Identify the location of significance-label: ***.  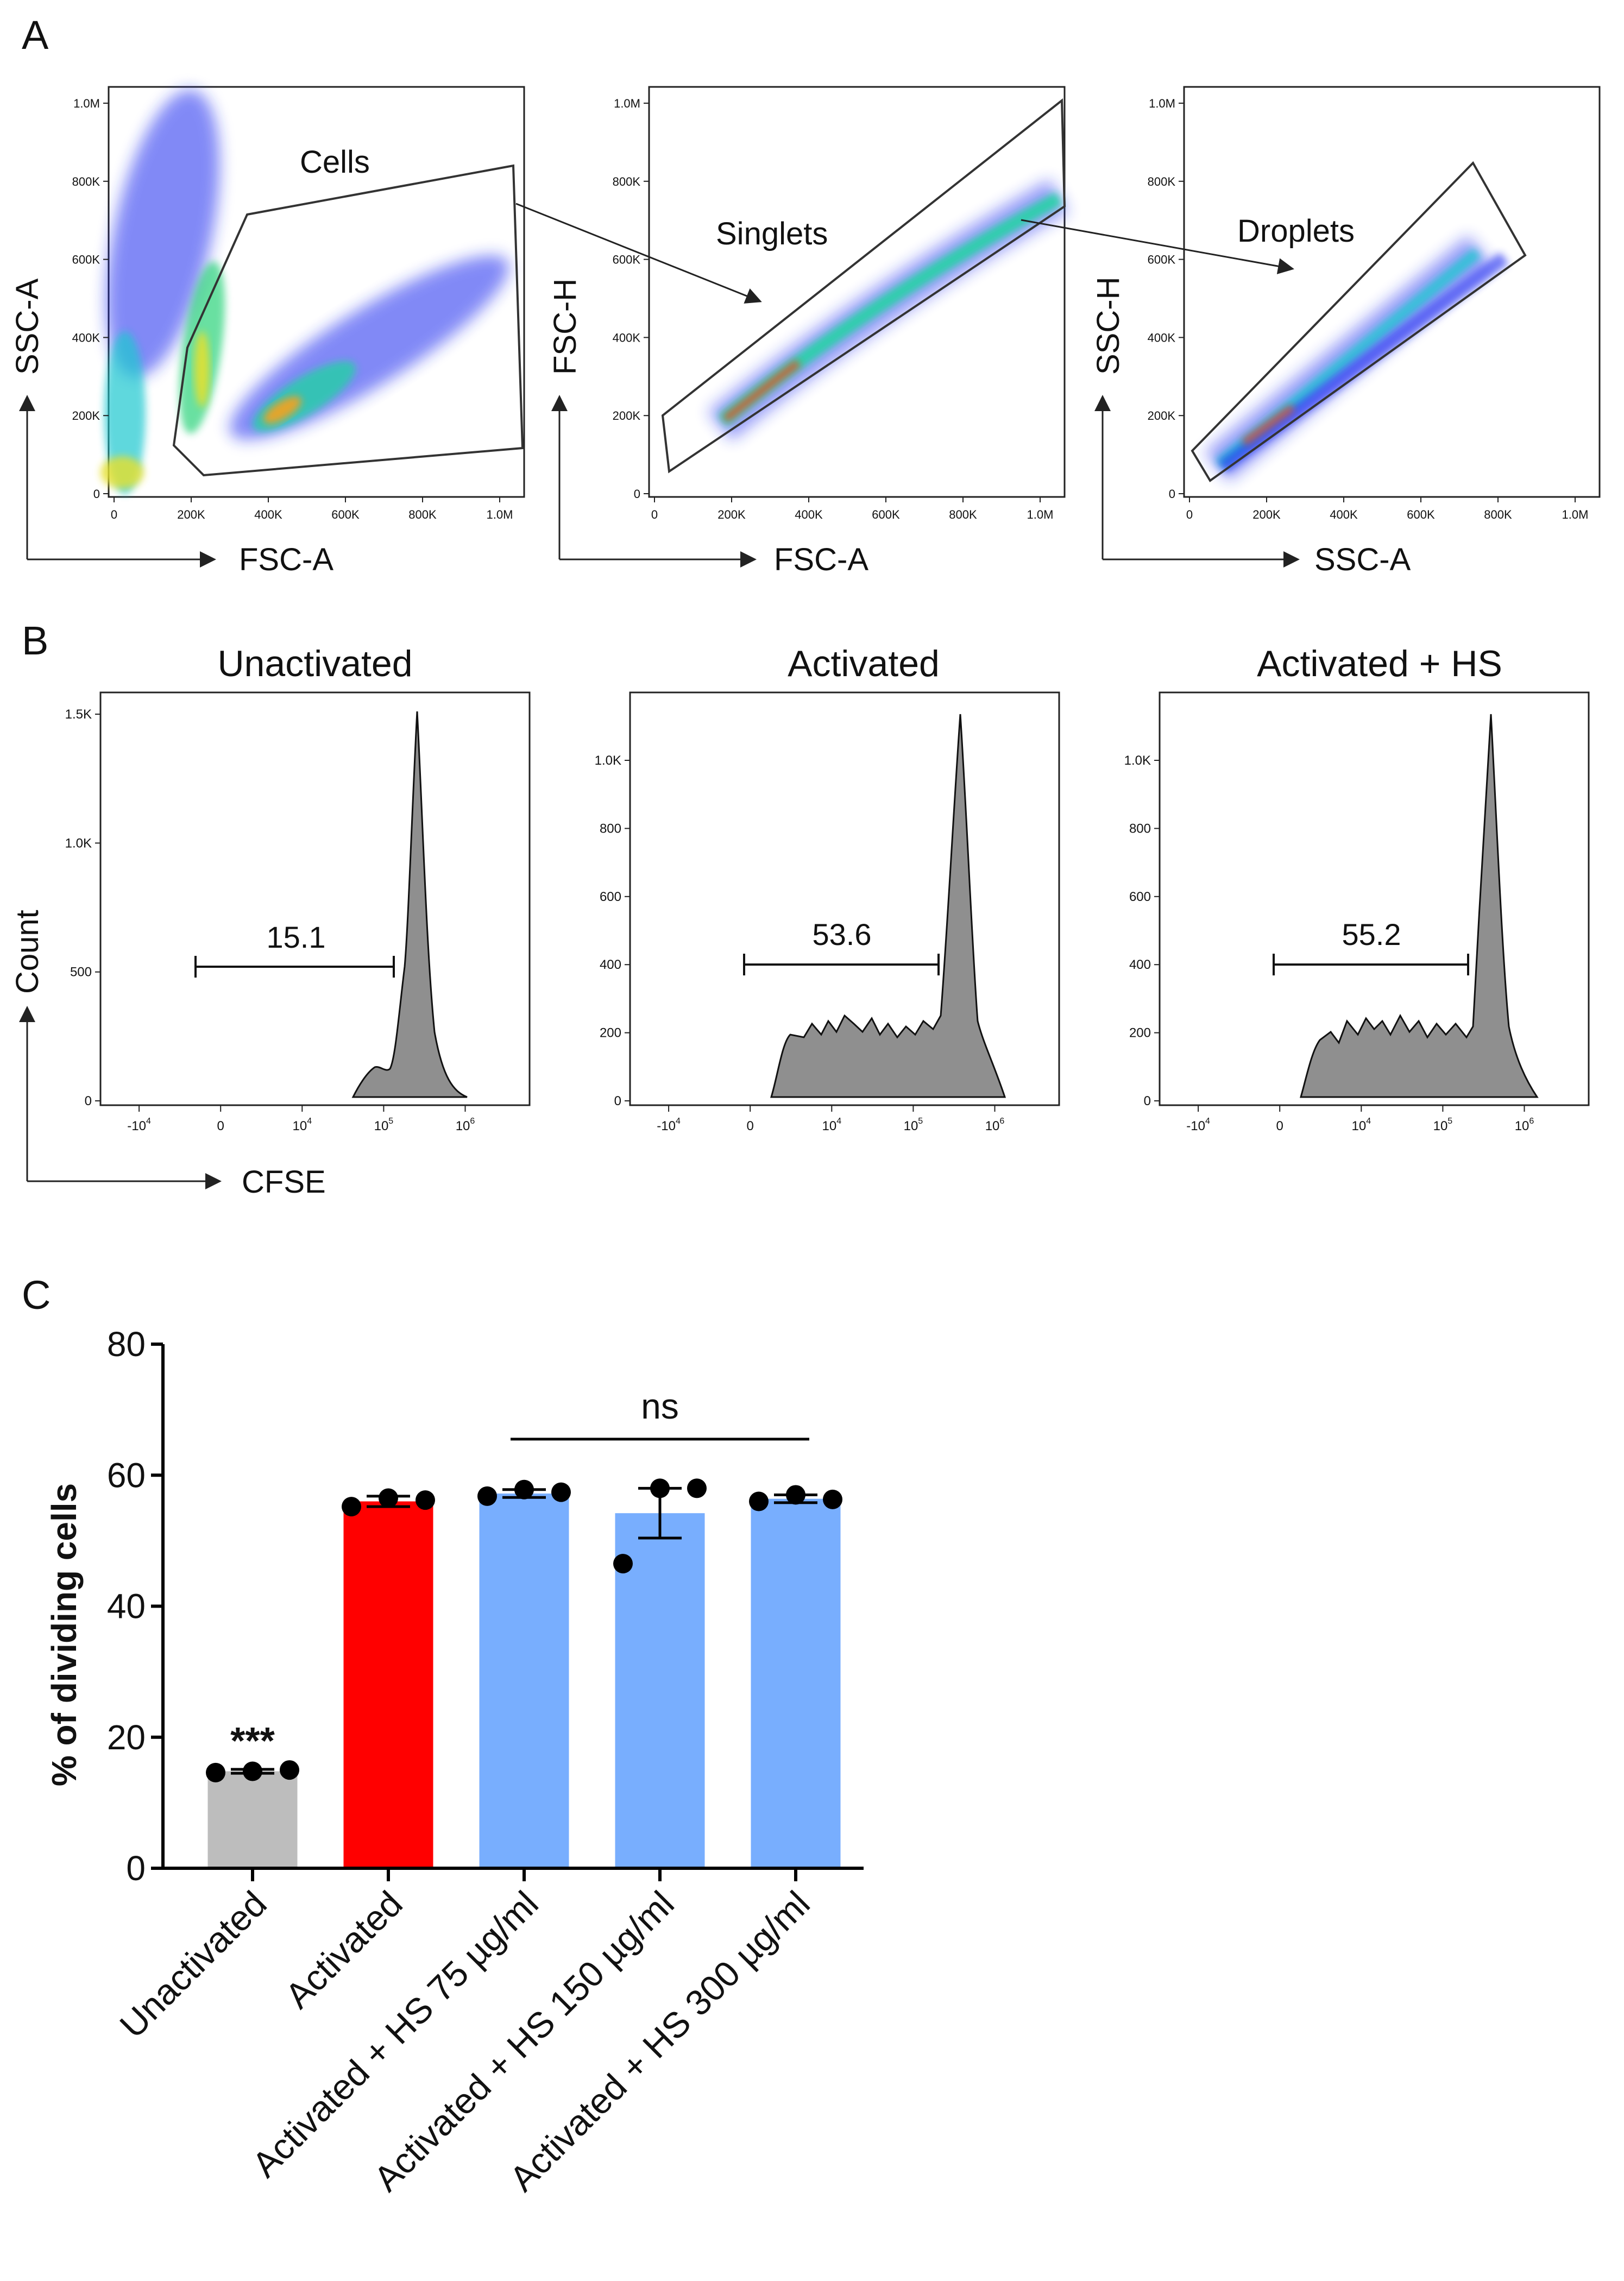
(252, 1740).